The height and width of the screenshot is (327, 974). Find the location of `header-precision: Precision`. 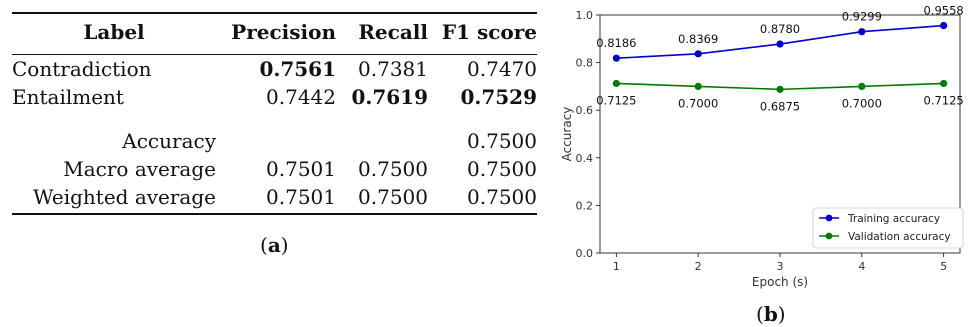

header-precision: Precision is located at coordinates (283, 32).